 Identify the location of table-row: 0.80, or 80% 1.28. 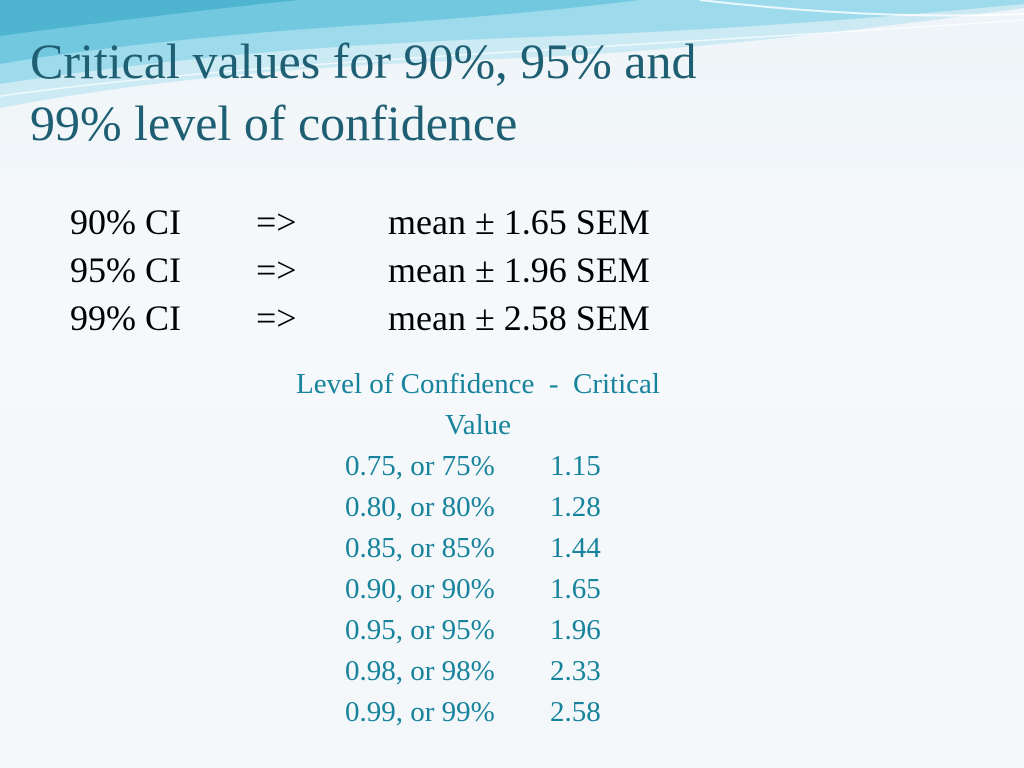
(478, 507).